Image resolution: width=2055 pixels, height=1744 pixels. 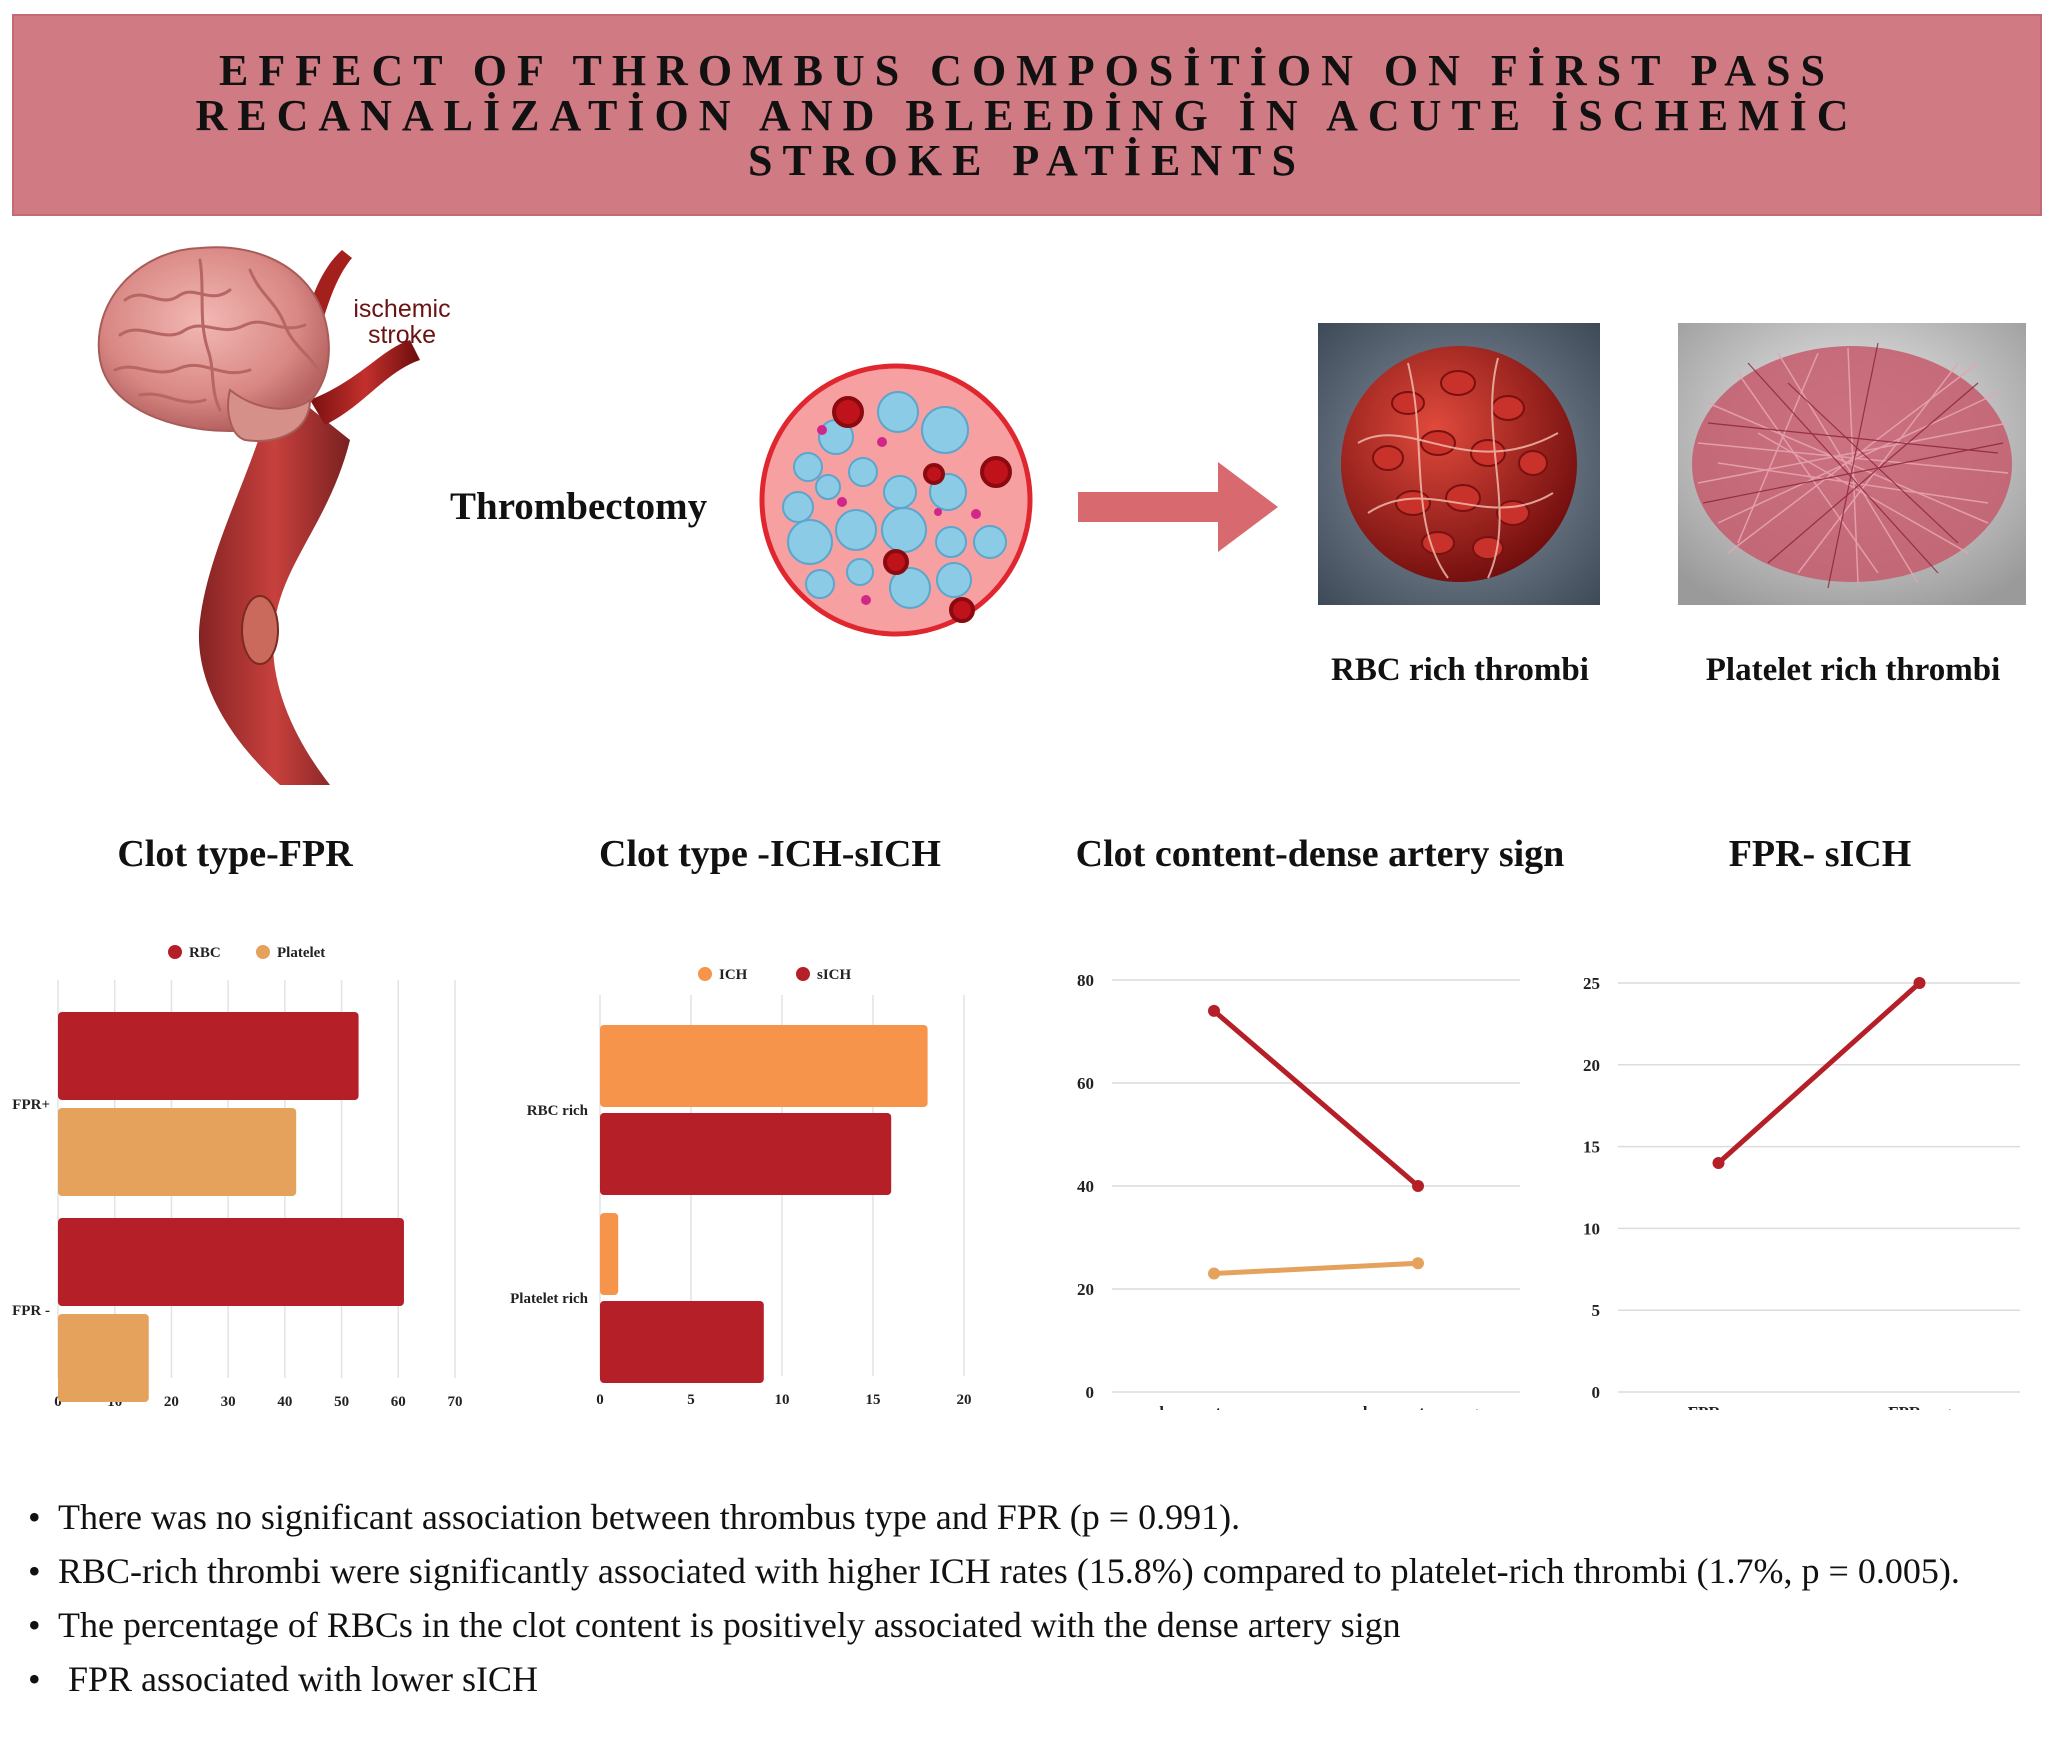 I want to click on brain-artery-illustration, so click(x=258, y=515).